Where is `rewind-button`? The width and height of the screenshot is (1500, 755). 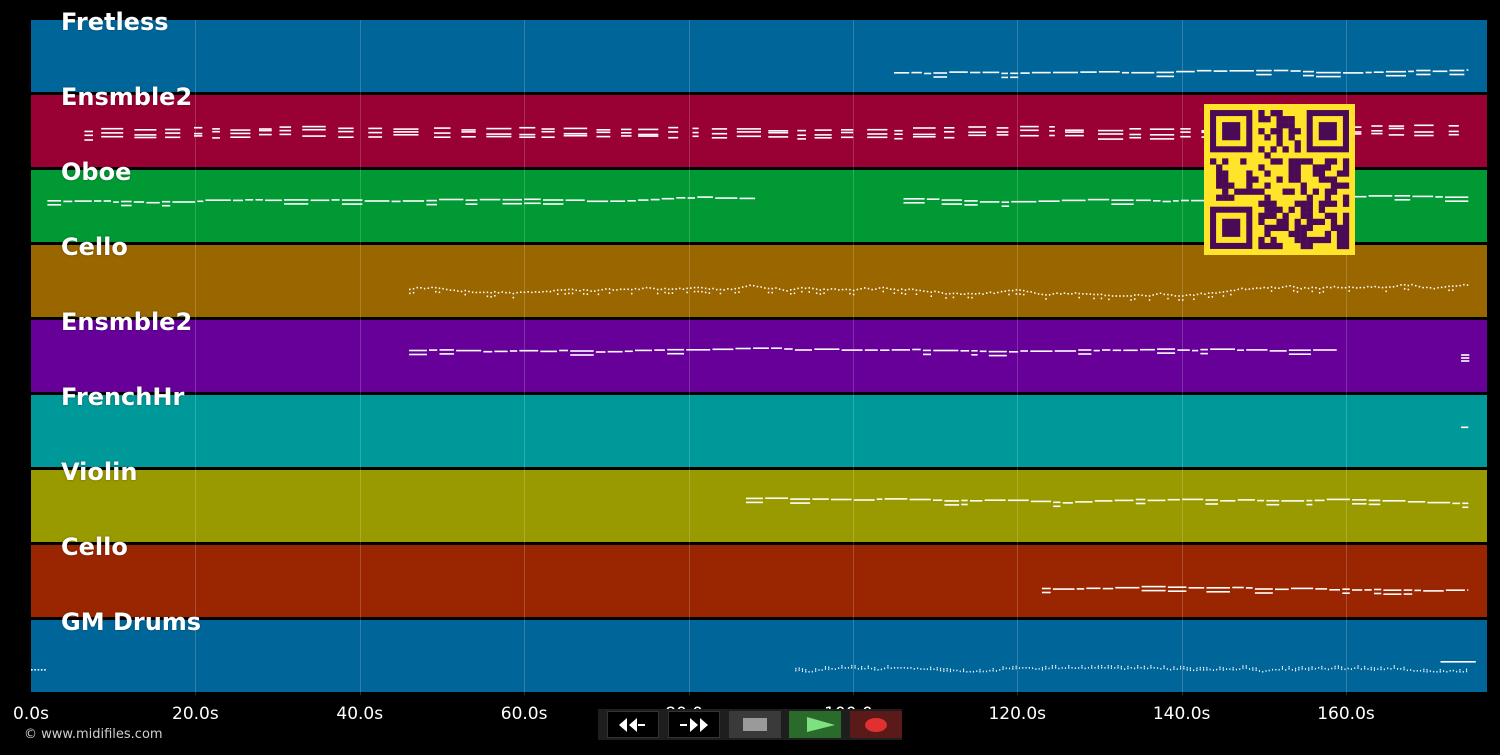
rewind-button is located at coordinates (633, 724).